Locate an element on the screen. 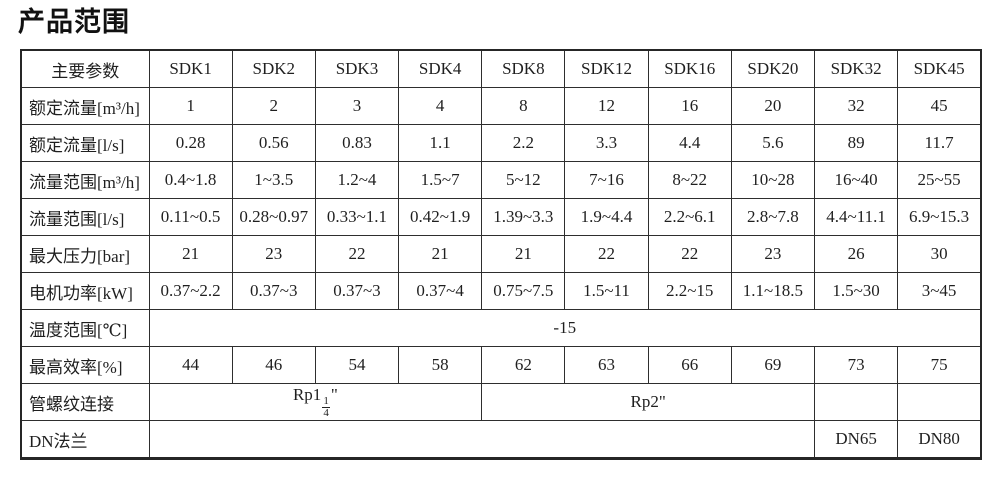 Image resolution: width=1002 pixels, height=478 pixels. table-cell: 0.37~3 is located at coordinates (357, 291).